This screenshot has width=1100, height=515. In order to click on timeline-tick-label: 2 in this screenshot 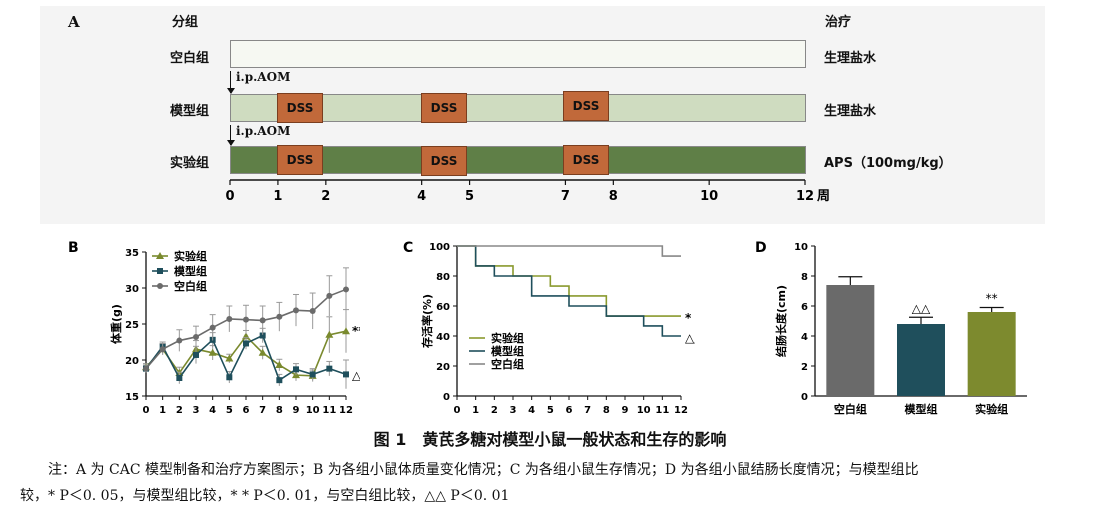, I will do `click(325, 196)`.